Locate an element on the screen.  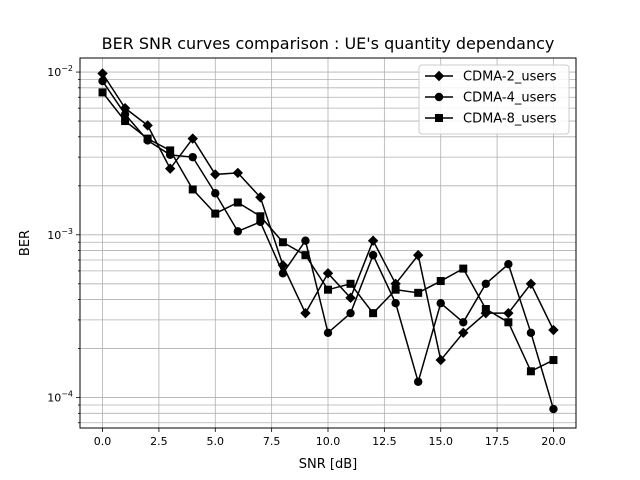
legend-item: CDMA-8_users is located at coordinates (491, 119).